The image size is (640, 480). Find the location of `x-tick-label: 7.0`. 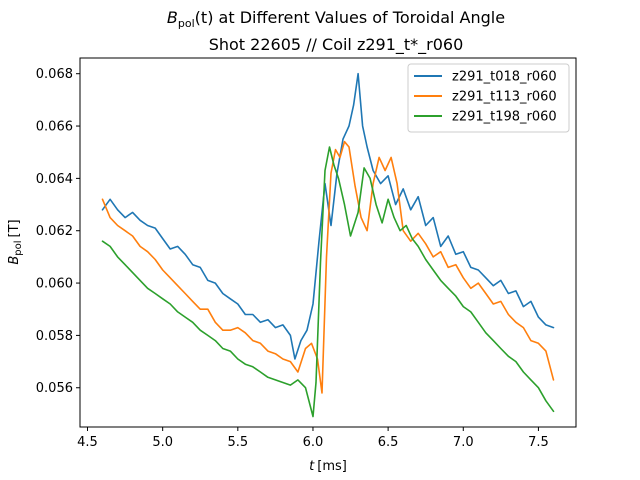

x-tick-label: 7.0 is located at coordinates (463, 442).